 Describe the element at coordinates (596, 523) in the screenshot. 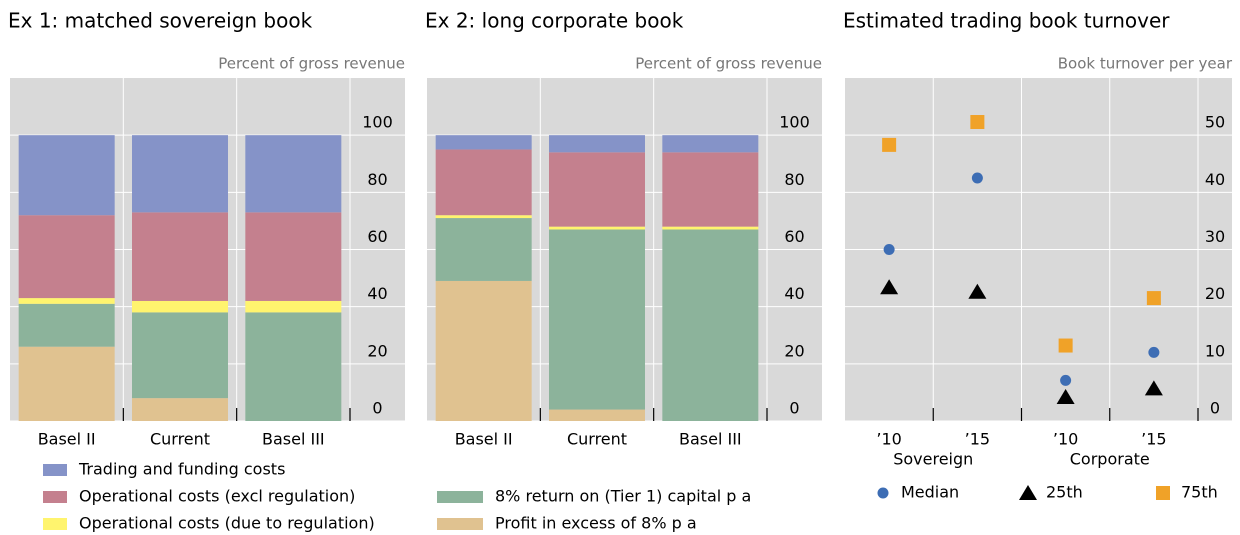

I see `legend-label: Profit in excess of 8% p a` at that location.